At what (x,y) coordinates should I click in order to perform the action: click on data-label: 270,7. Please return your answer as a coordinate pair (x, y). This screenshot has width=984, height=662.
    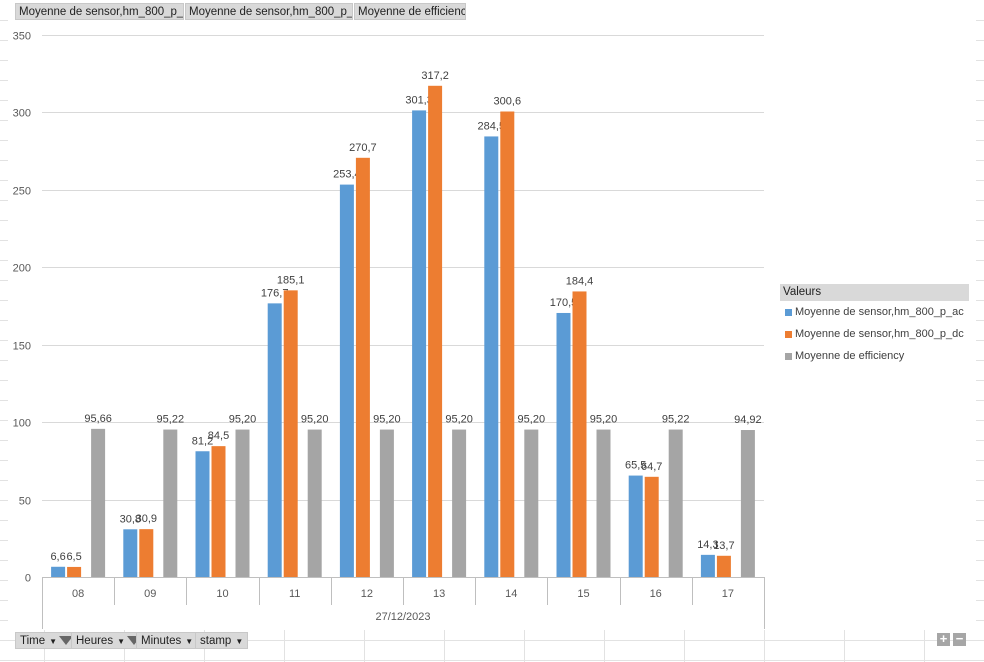
    Looking at the image, I should click on (363, 148).